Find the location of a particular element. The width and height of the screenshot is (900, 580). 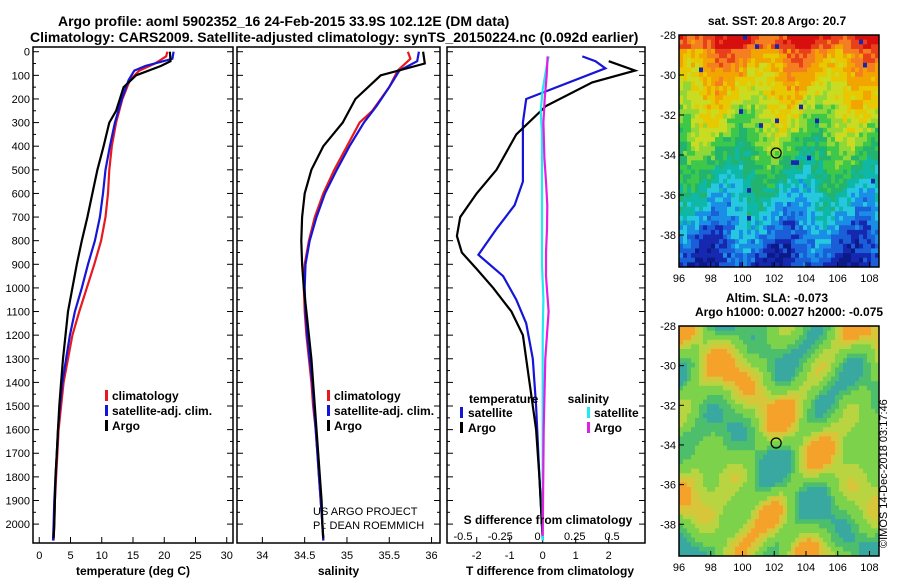

depth-tick-label: 1100 is located at coordinates (18, 313).